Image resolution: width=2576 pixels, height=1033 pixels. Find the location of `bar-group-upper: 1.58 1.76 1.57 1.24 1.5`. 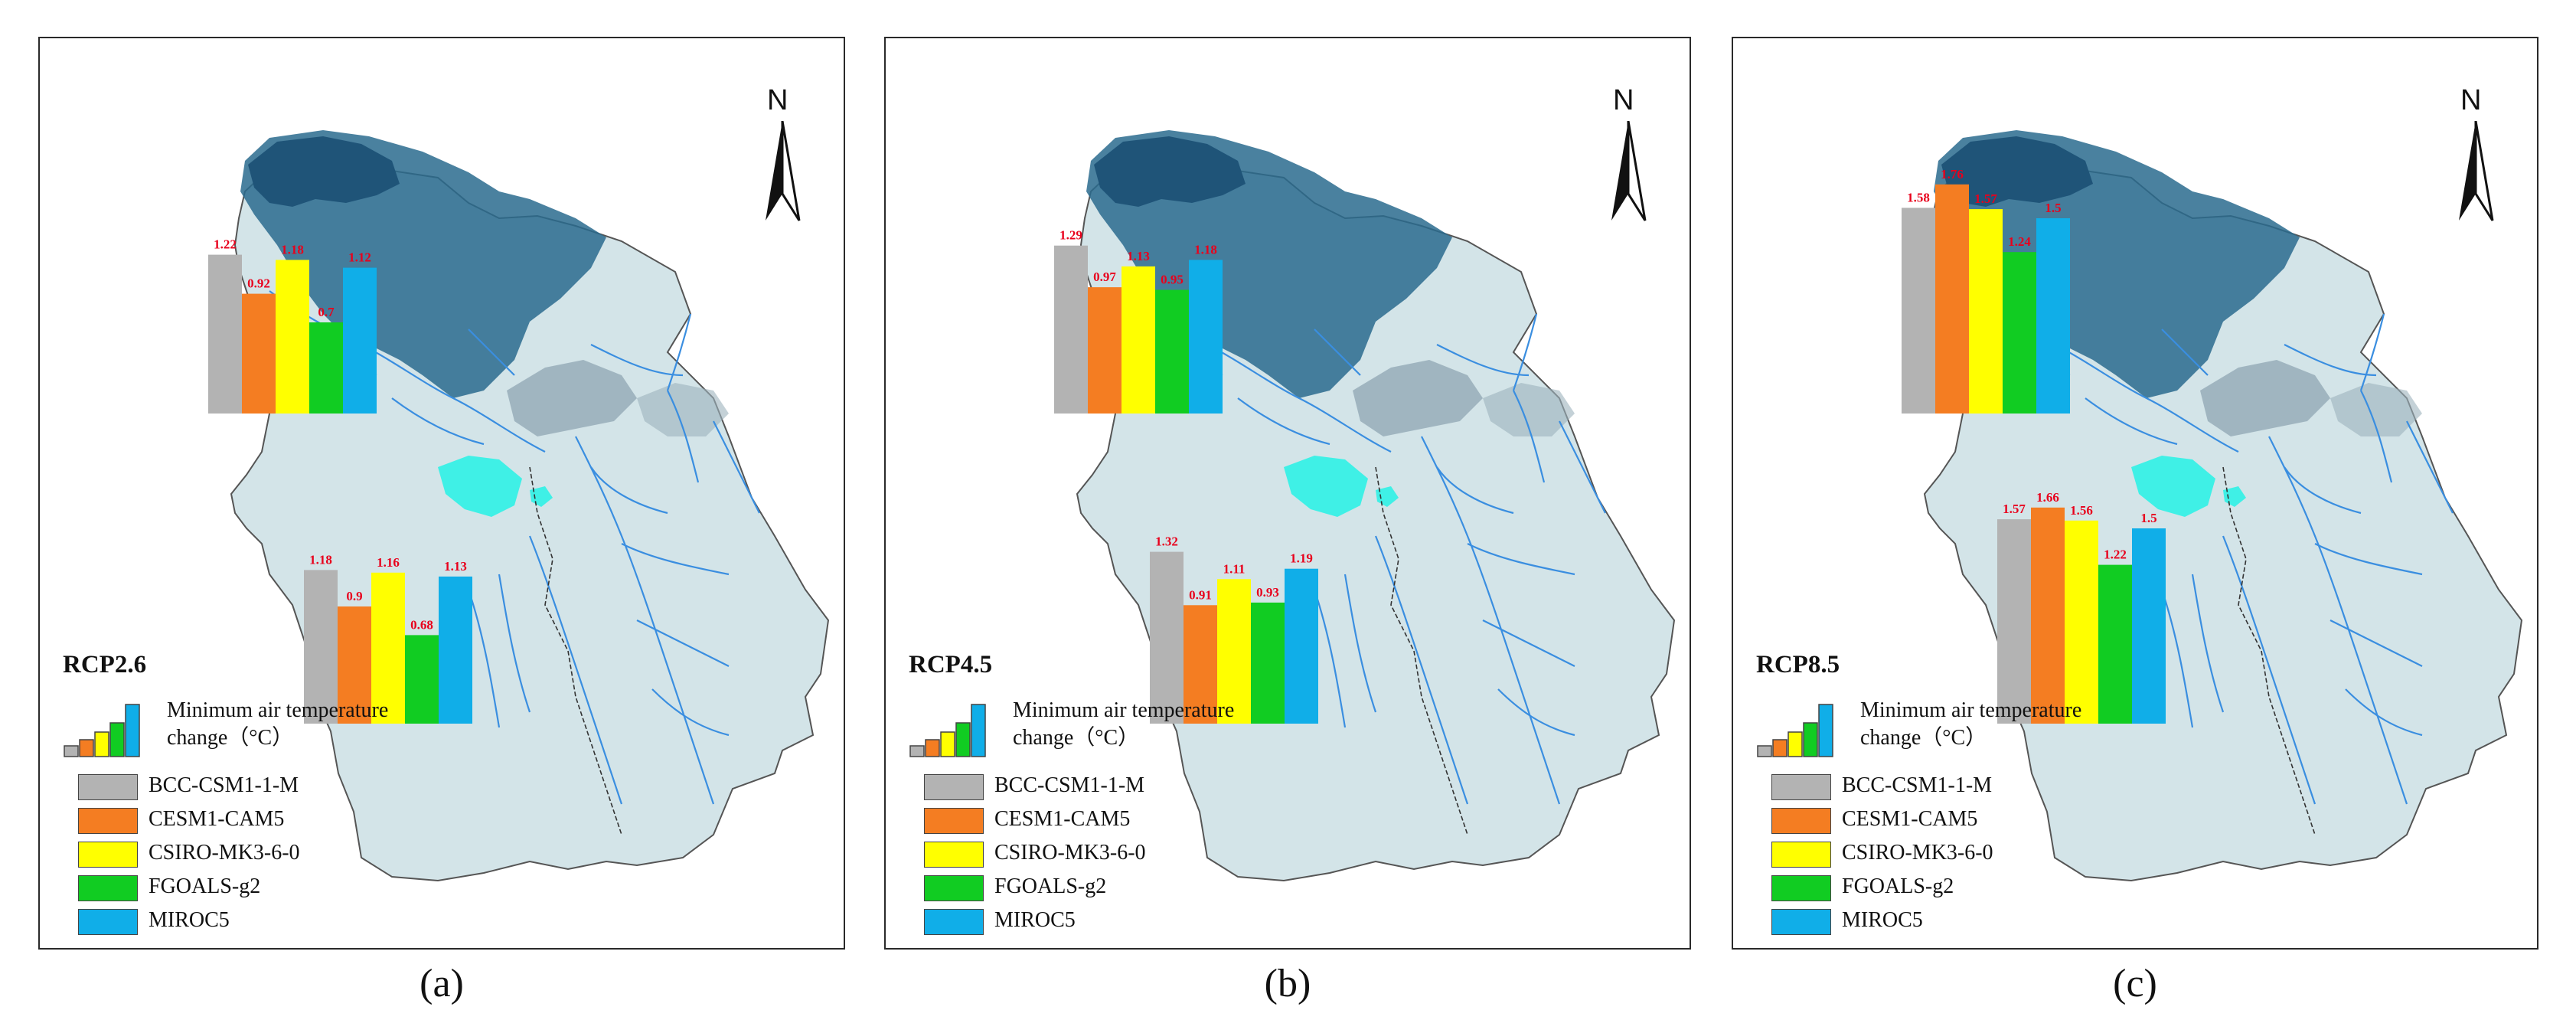

bar-group-upper: 1.58 1.76 1.57 1.24 1.5 is located at coordinates (1986, 290).